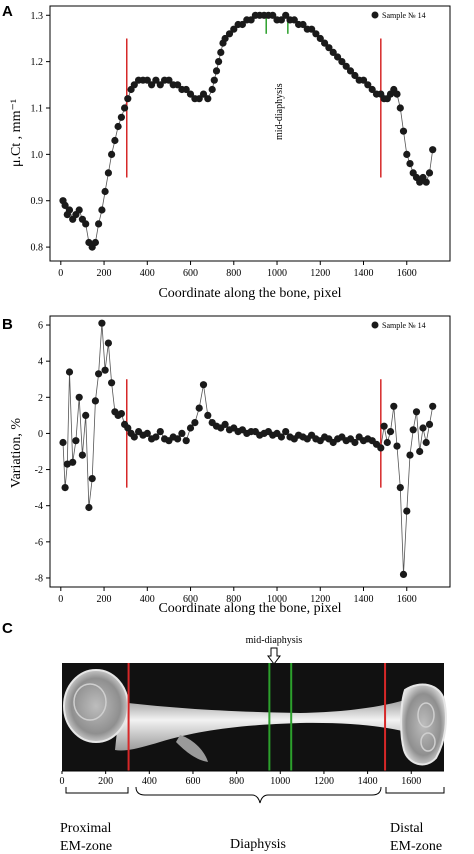  I want to click on proximal-zone-bracket, so click(97, 790).